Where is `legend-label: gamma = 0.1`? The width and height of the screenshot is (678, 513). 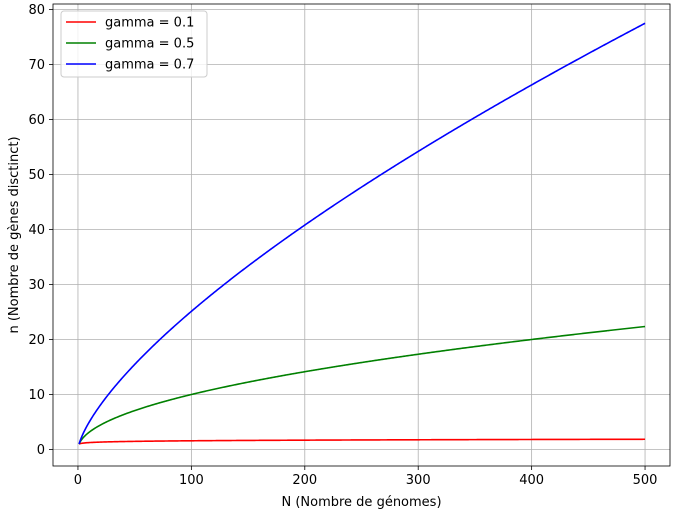 legend-label: gamma = 0.1 is located at coordinates (149, 23).